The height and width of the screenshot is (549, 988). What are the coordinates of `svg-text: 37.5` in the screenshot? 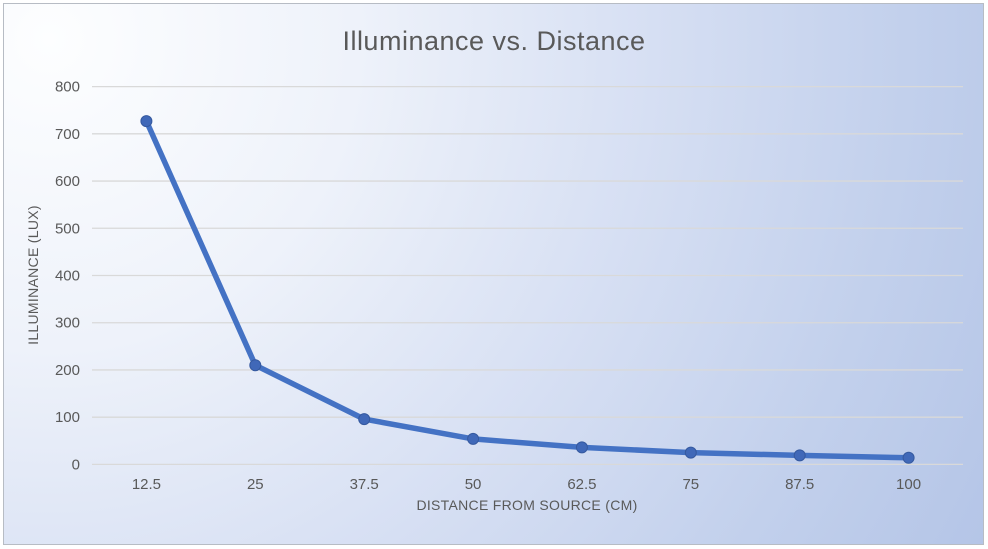 It's located at (364, 484).